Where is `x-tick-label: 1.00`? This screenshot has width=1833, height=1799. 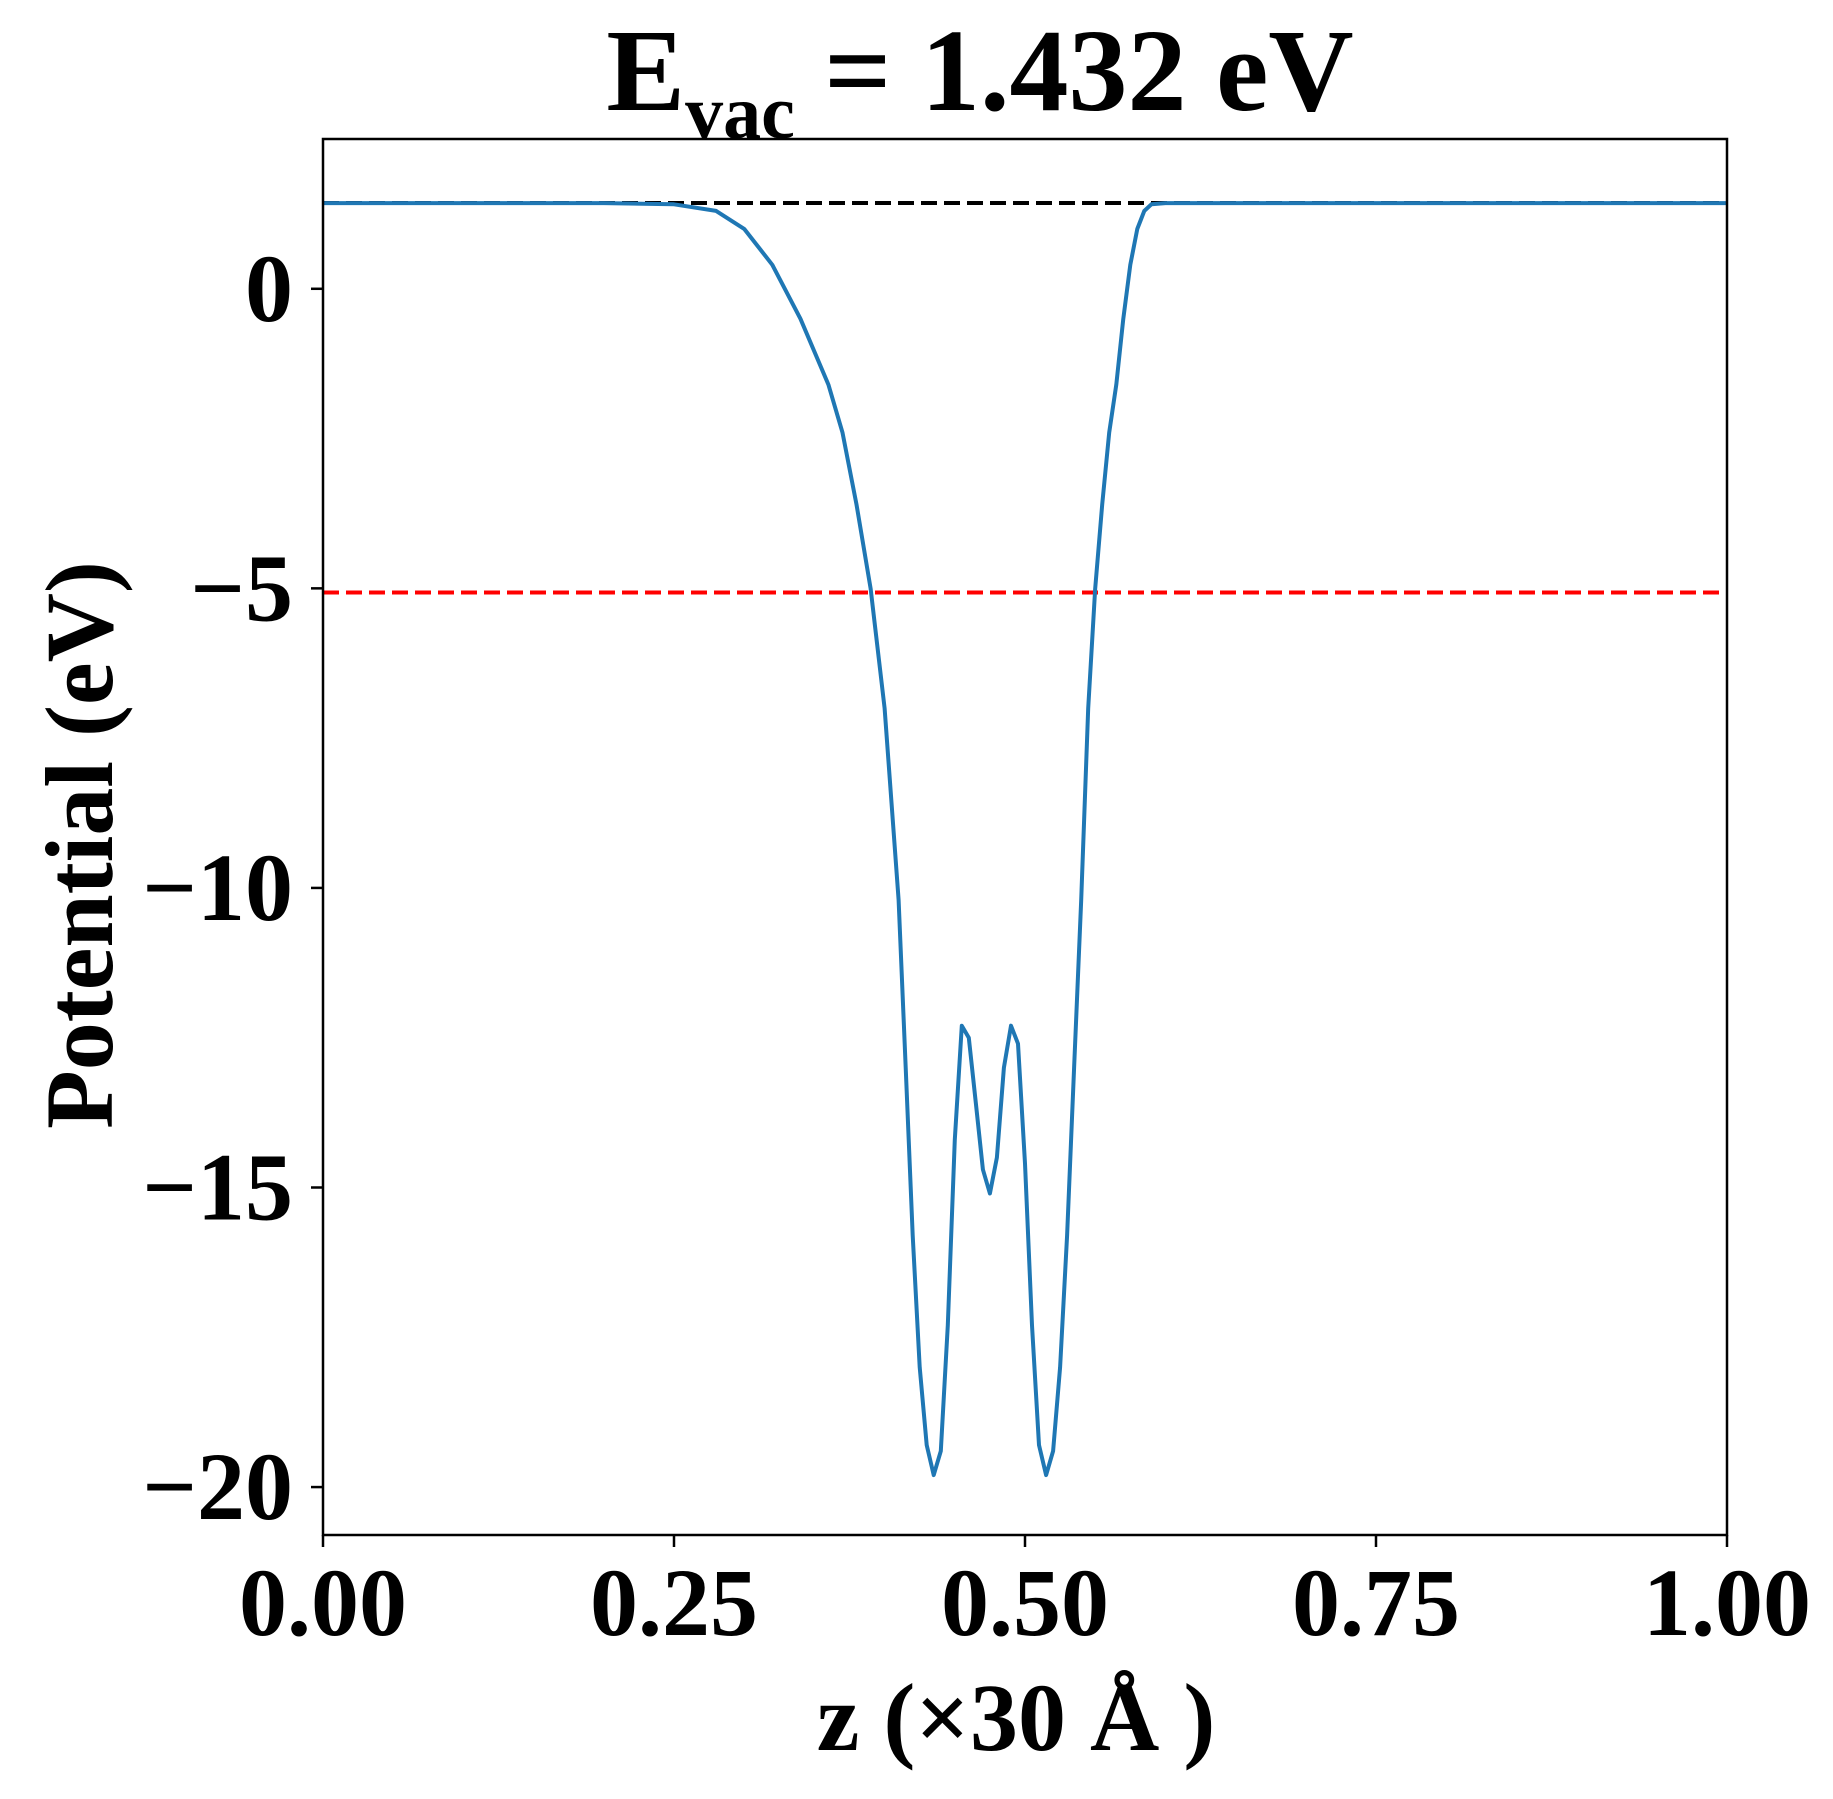
x-tick-label: 1.00 is located at coordinates (1727, 1602).